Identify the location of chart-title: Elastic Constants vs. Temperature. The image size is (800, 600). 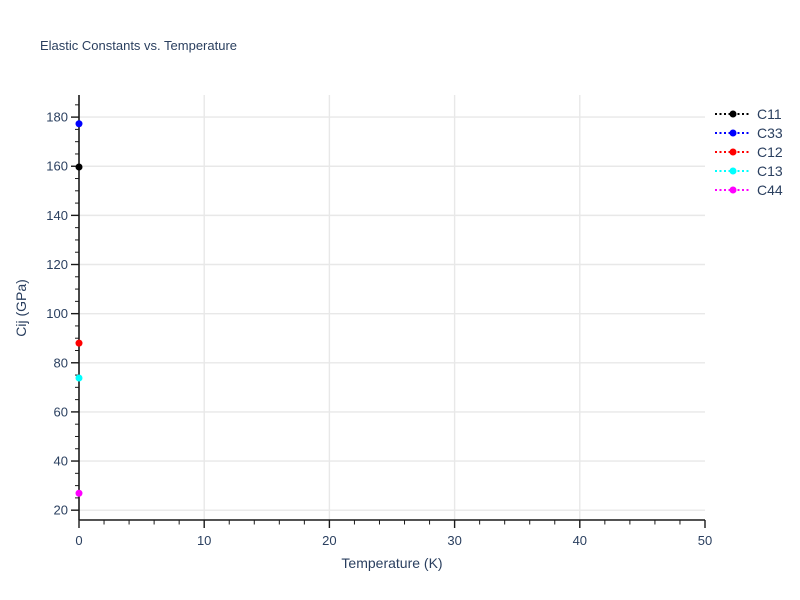
(139, 45).